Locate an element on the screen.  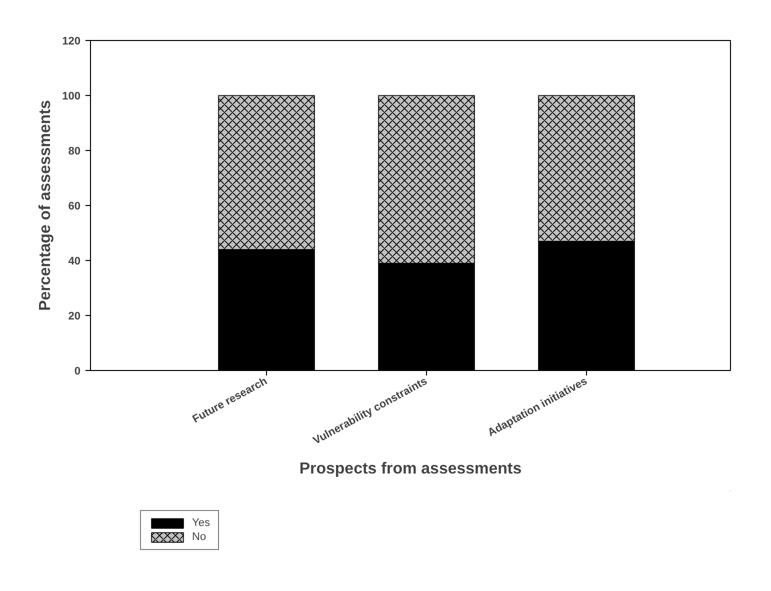
y-tick-label: 0 is located at coordinates (77, 372).